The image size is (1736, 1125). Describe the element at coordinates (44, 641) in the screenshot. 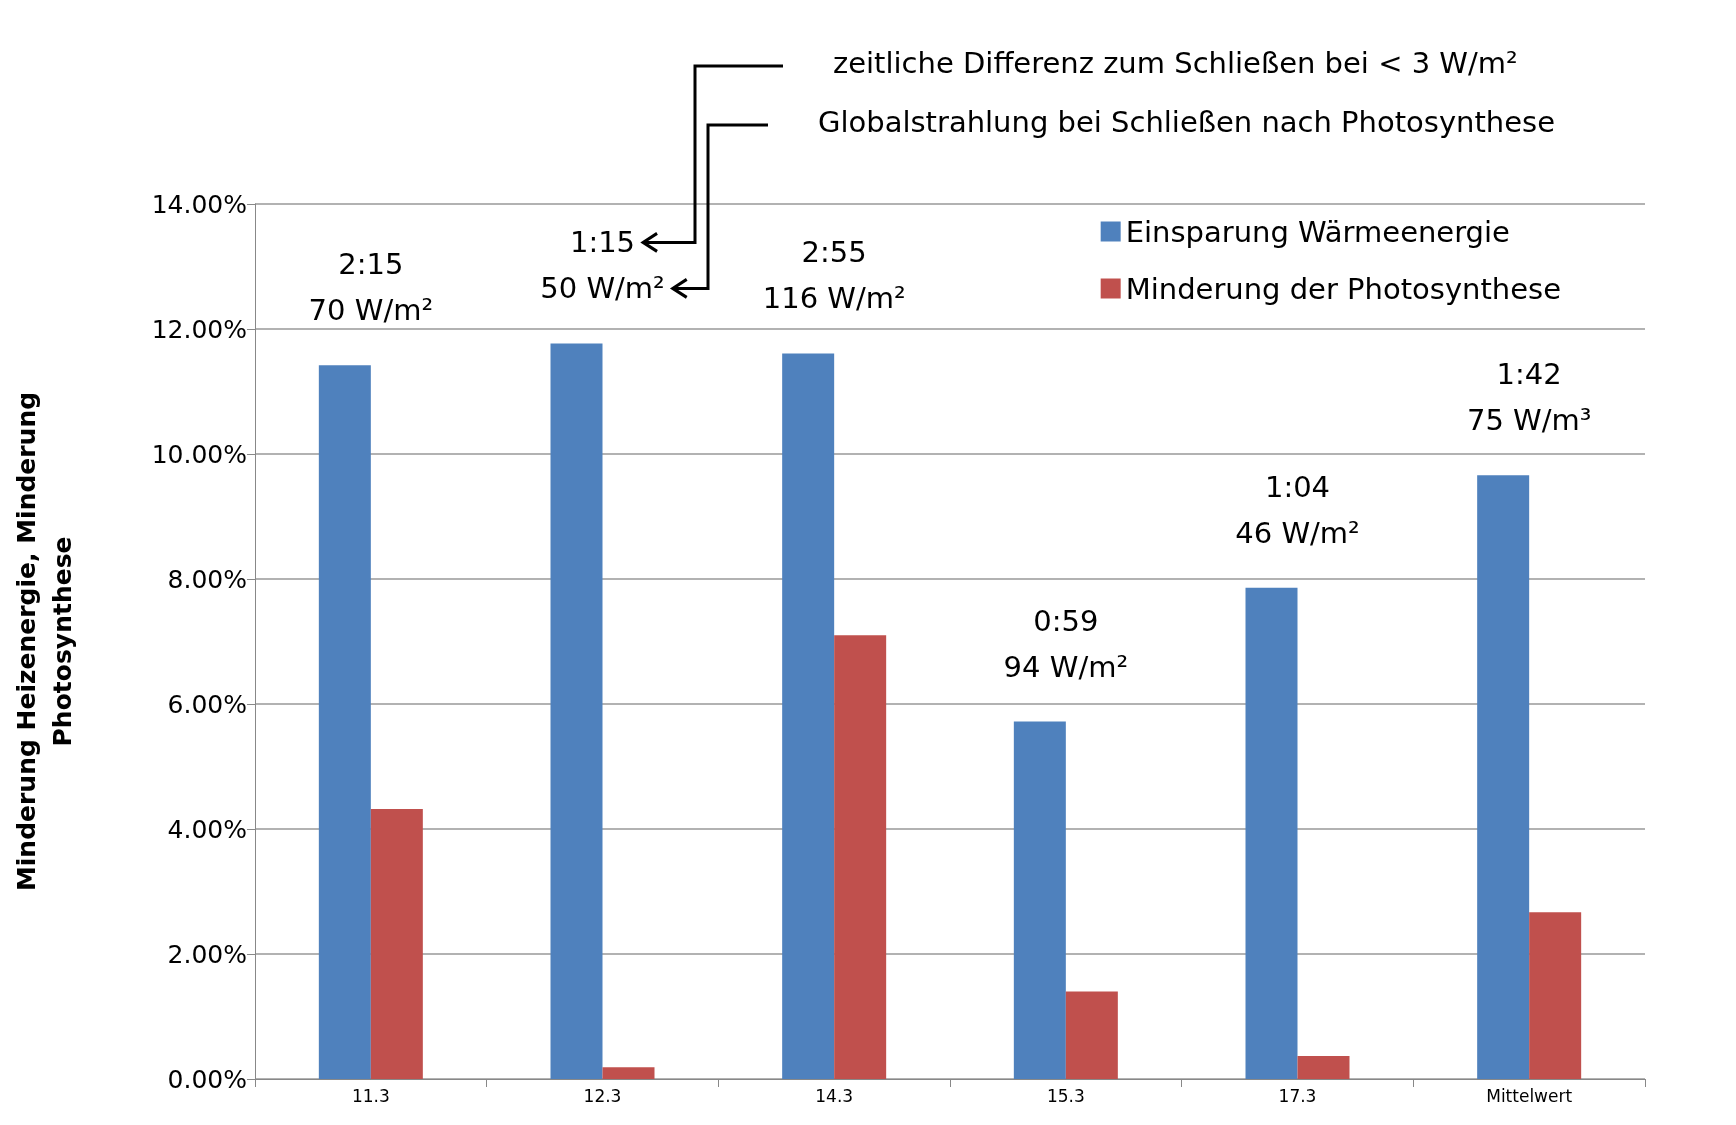

I see `y-axis-title: Minderung Heizenergie, Minderung Photosynthese` at that location.